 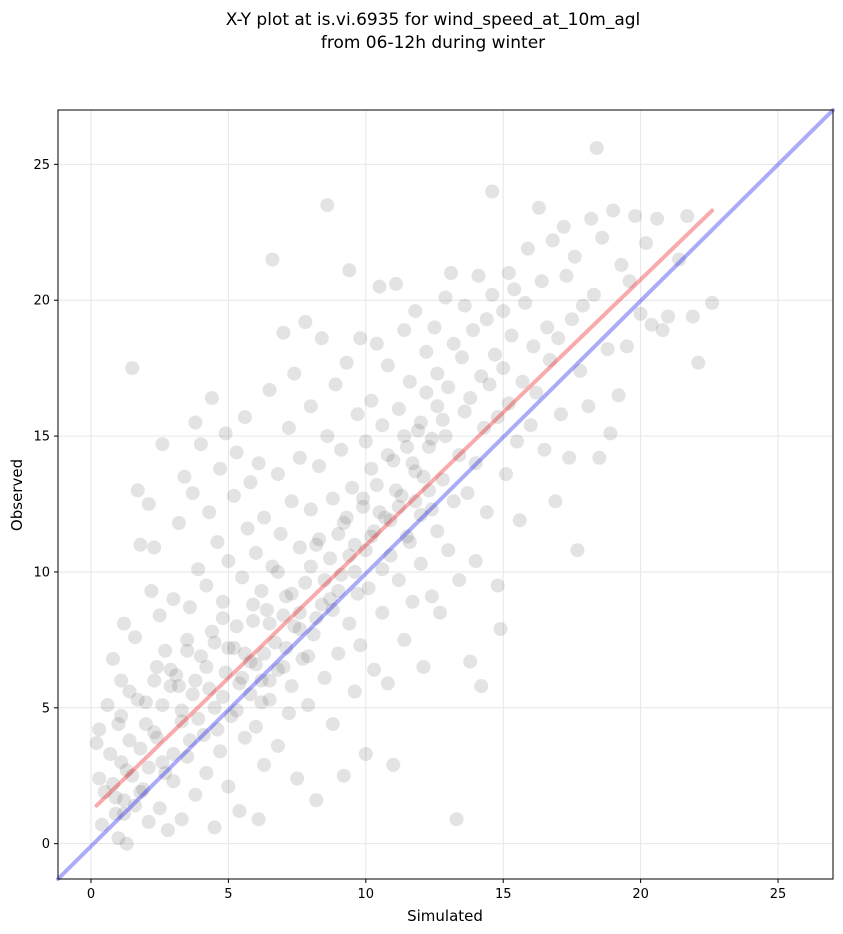 What do you see at coordinates (778, 894) in the screenshot?
I see `x-tick-label: 25` at bounding box center [778, 894].